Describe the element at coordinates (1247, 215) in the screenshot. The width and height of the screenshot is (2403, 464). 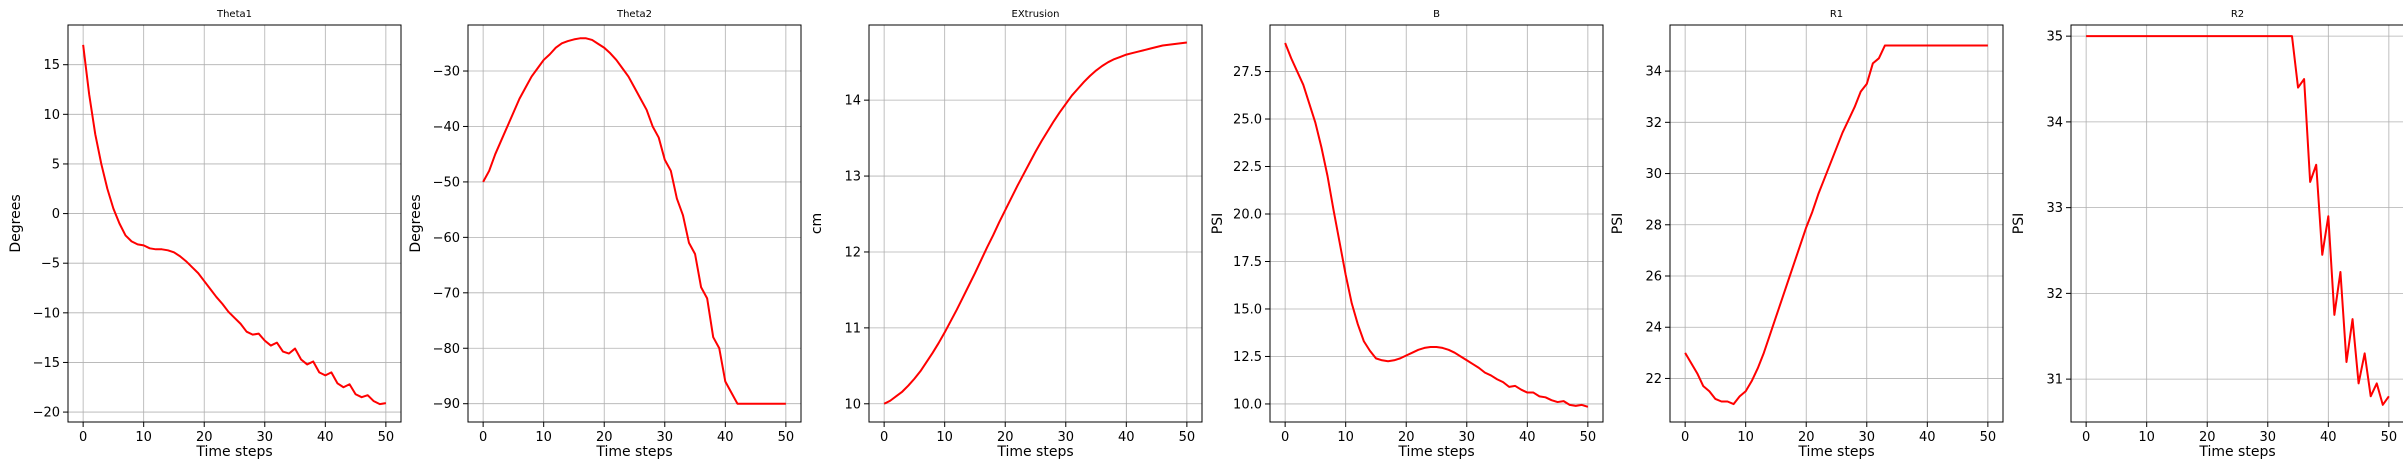
I see `y-tick-label: 20.0` at that location.